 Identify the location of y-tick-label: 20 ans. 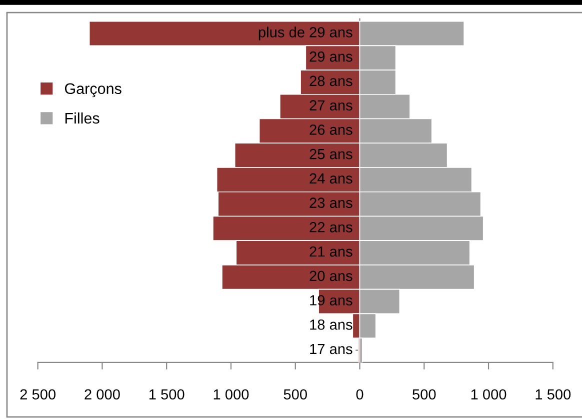
(331, 276).